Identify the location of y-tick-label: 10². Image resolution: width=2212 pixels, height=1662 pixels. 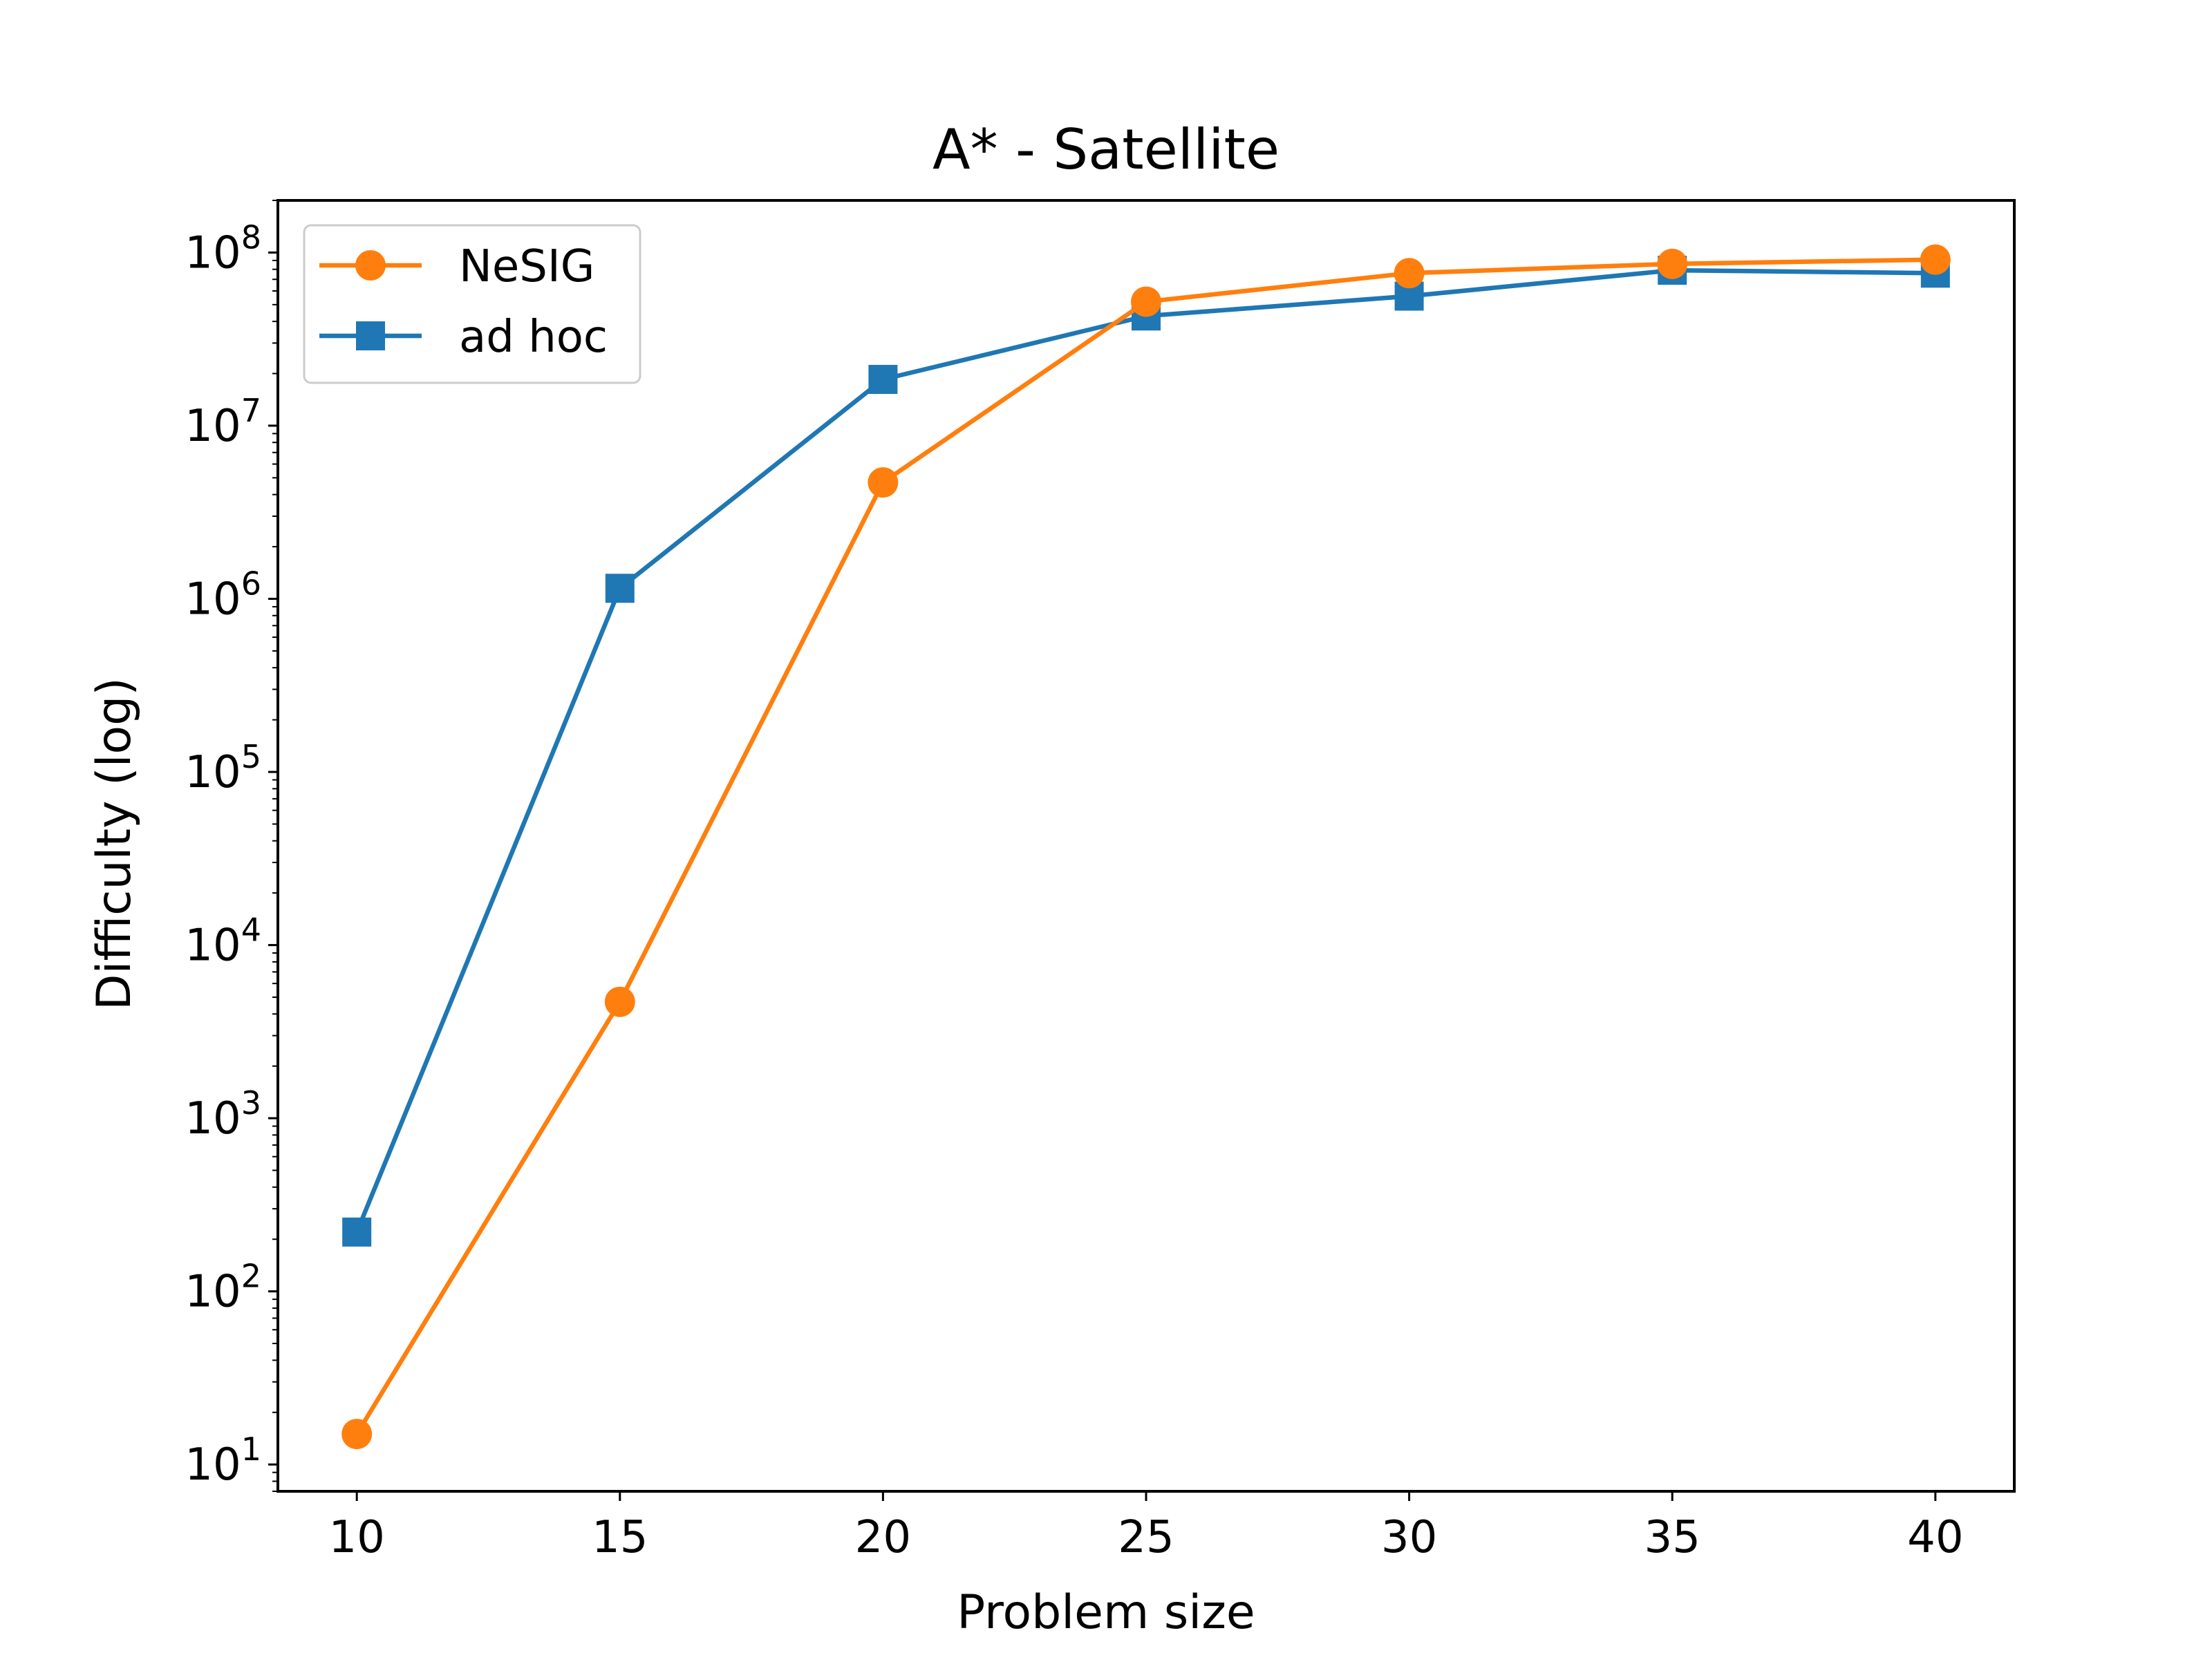
(223, 1288).